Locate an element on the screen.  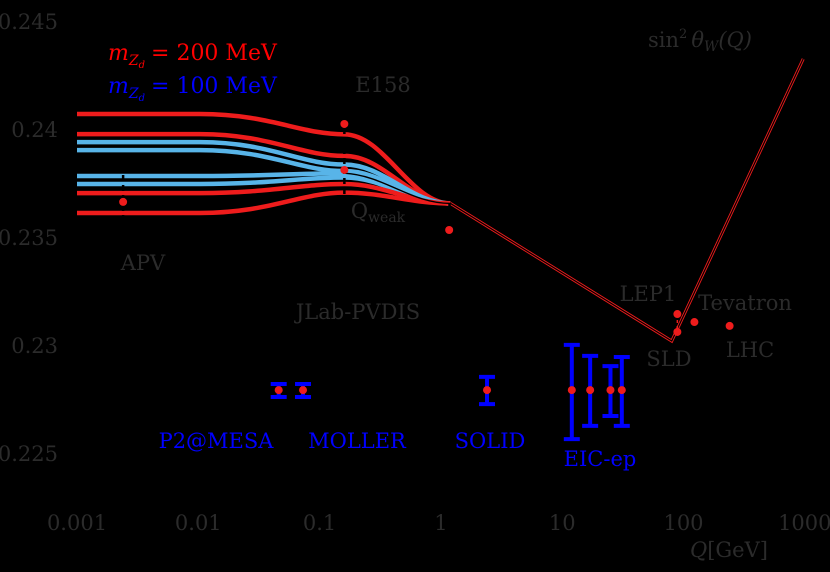
future-label: SOLID is located at coordinates (490, 441).